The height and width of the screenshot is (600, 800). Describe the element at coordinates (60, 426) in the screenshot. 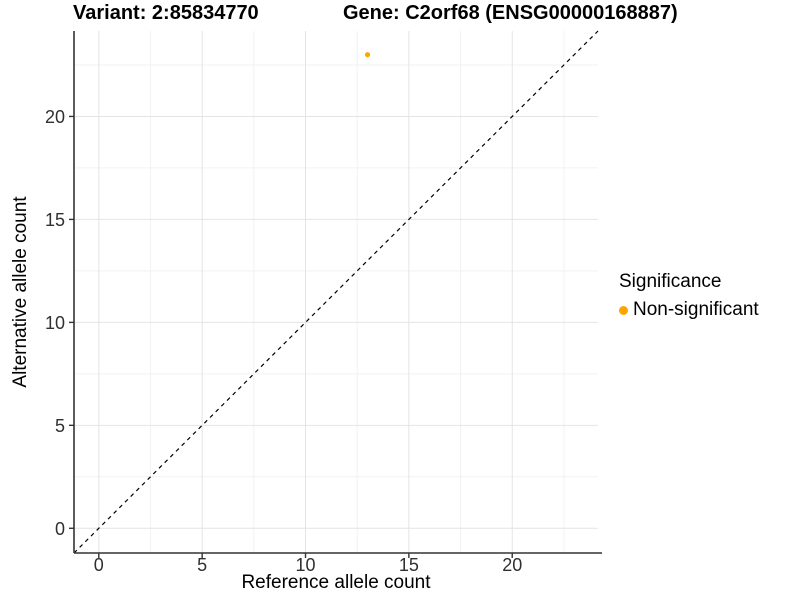

I see `y-tick-label: 5` at that location.